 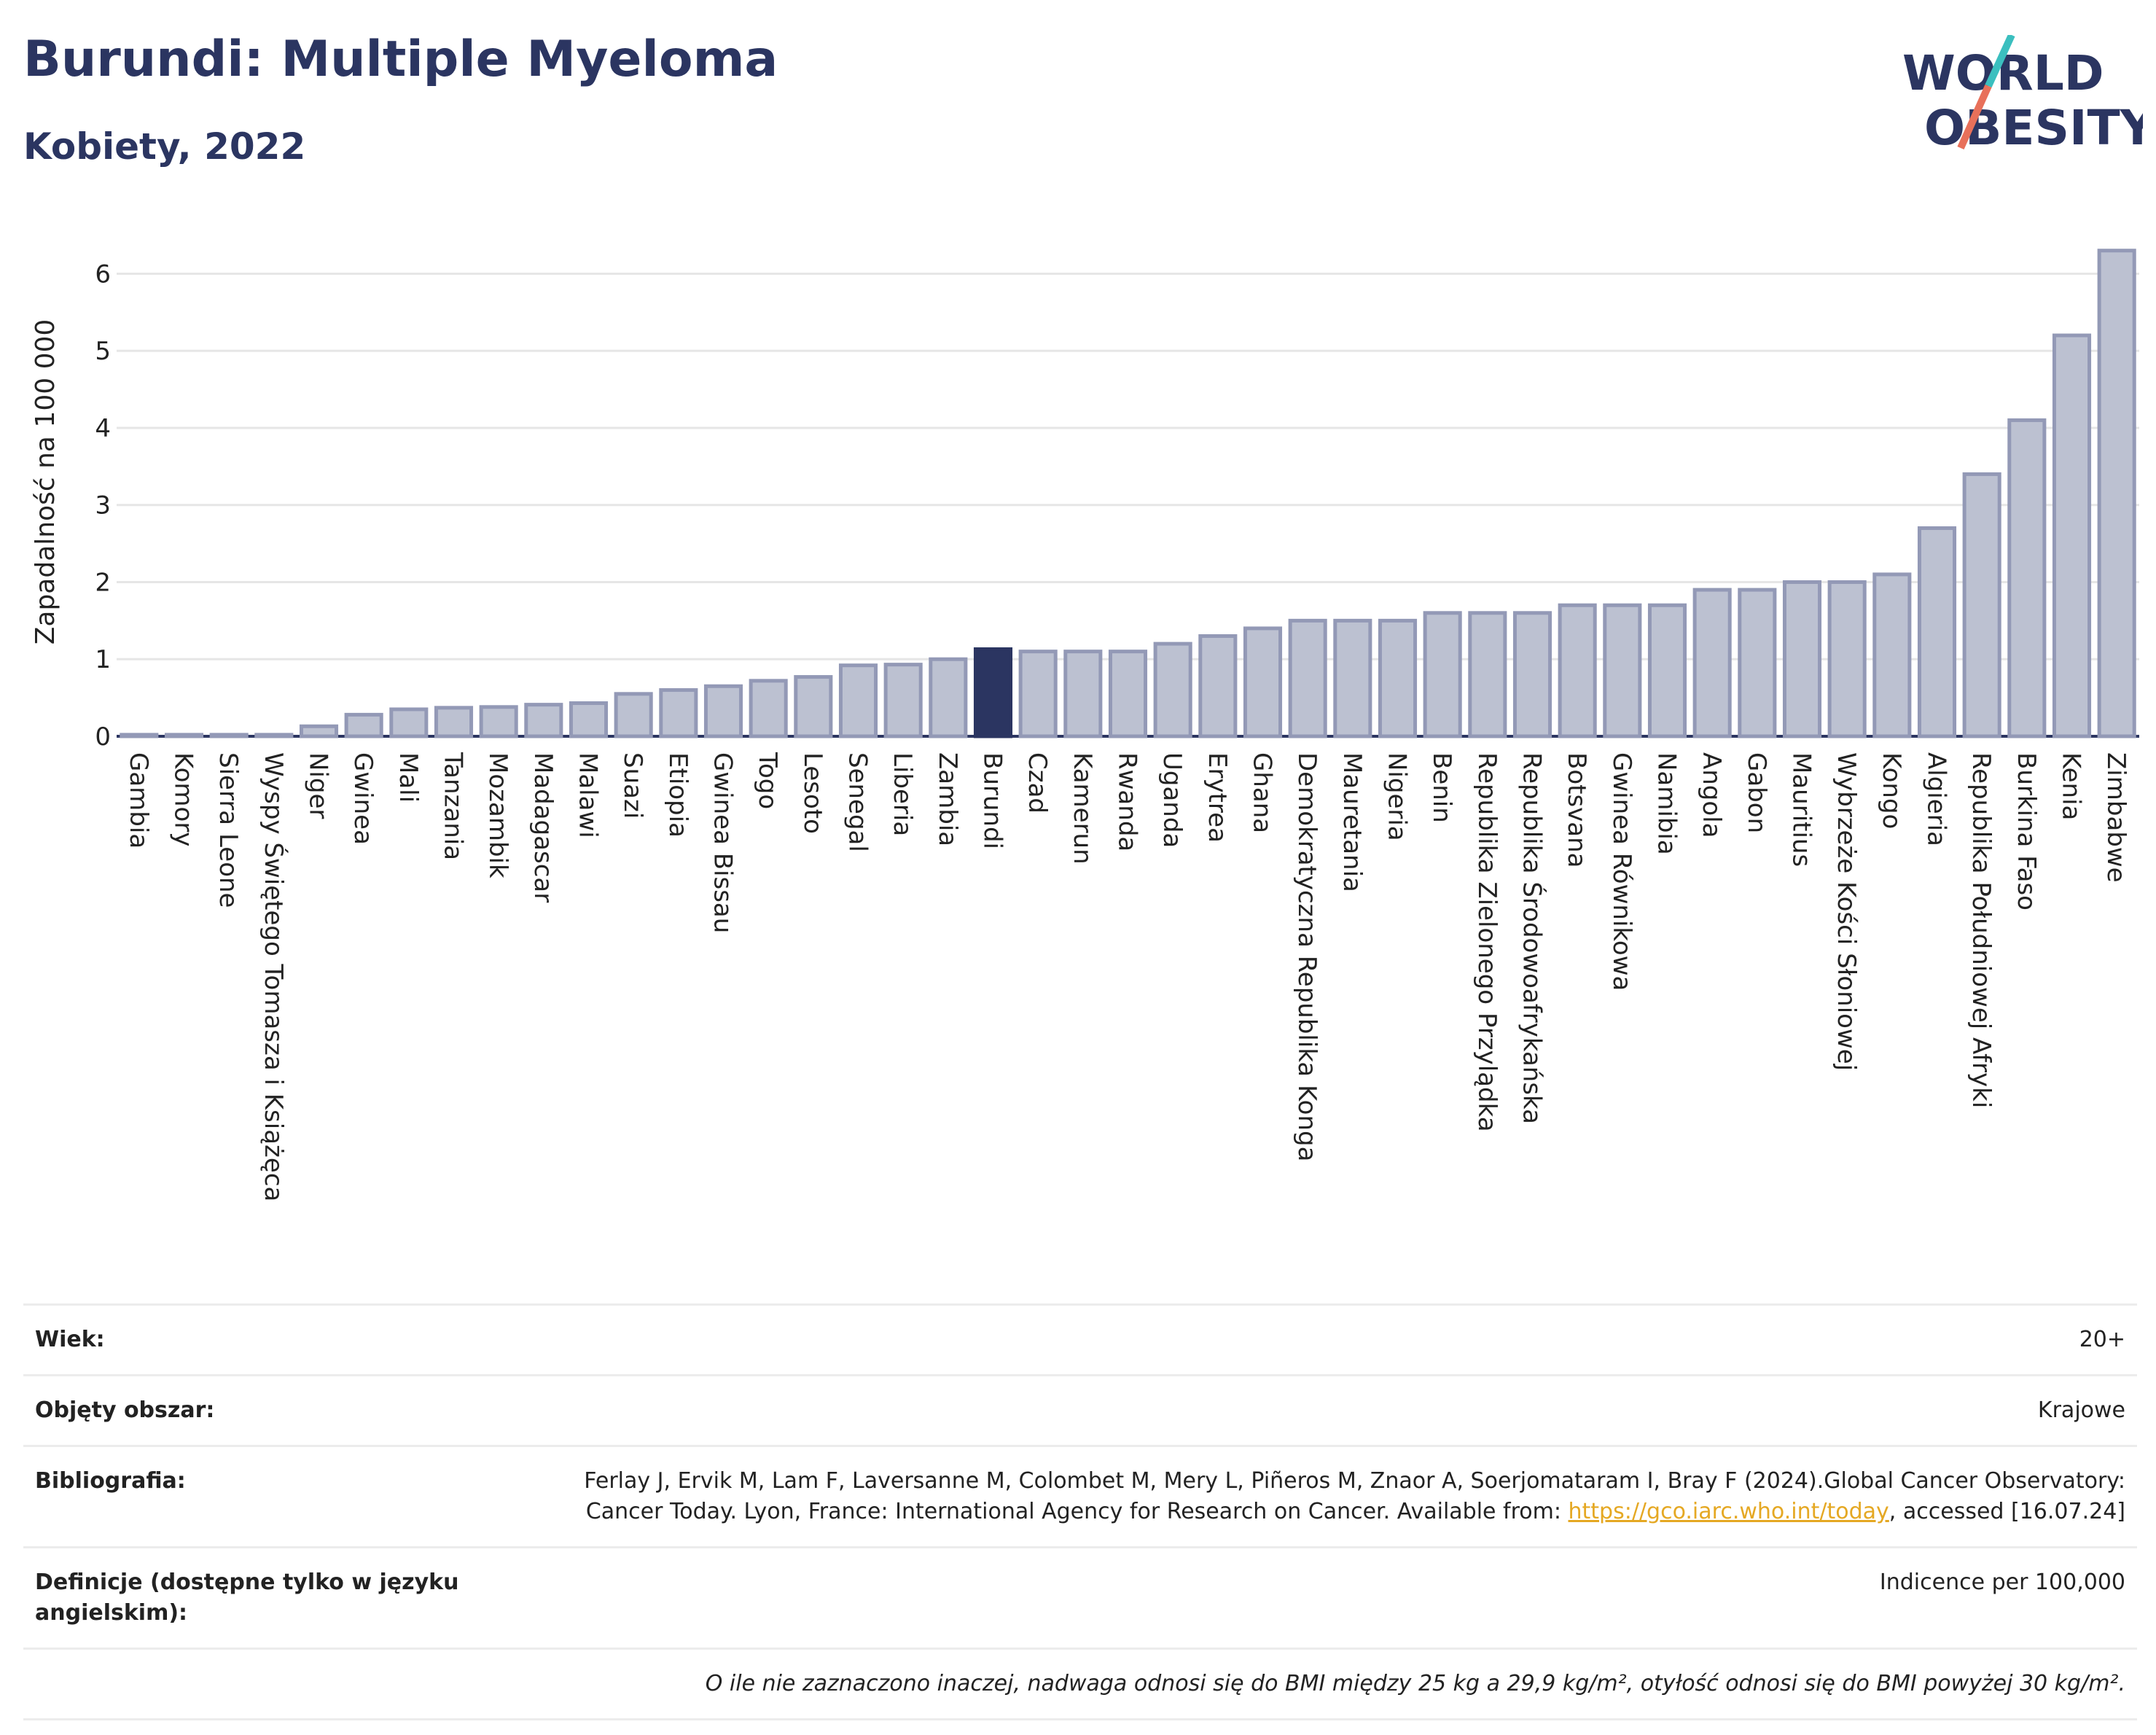 What do you see at coordinates (229, 830) in the screenshot?
I see `category-label-2: Sierra Leone` at bounding box center [229, 830].